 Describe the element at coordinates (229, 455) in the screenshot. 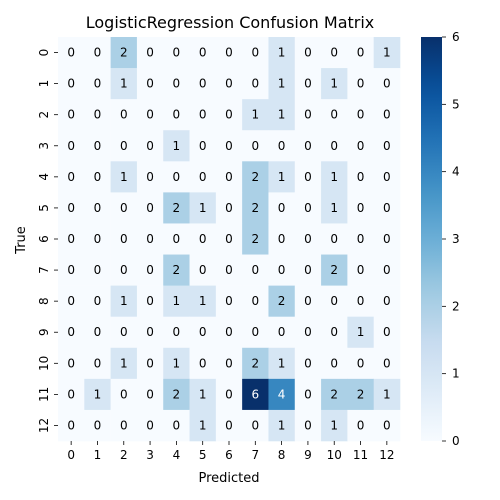

I see `x-tick-label: 6` at that location.